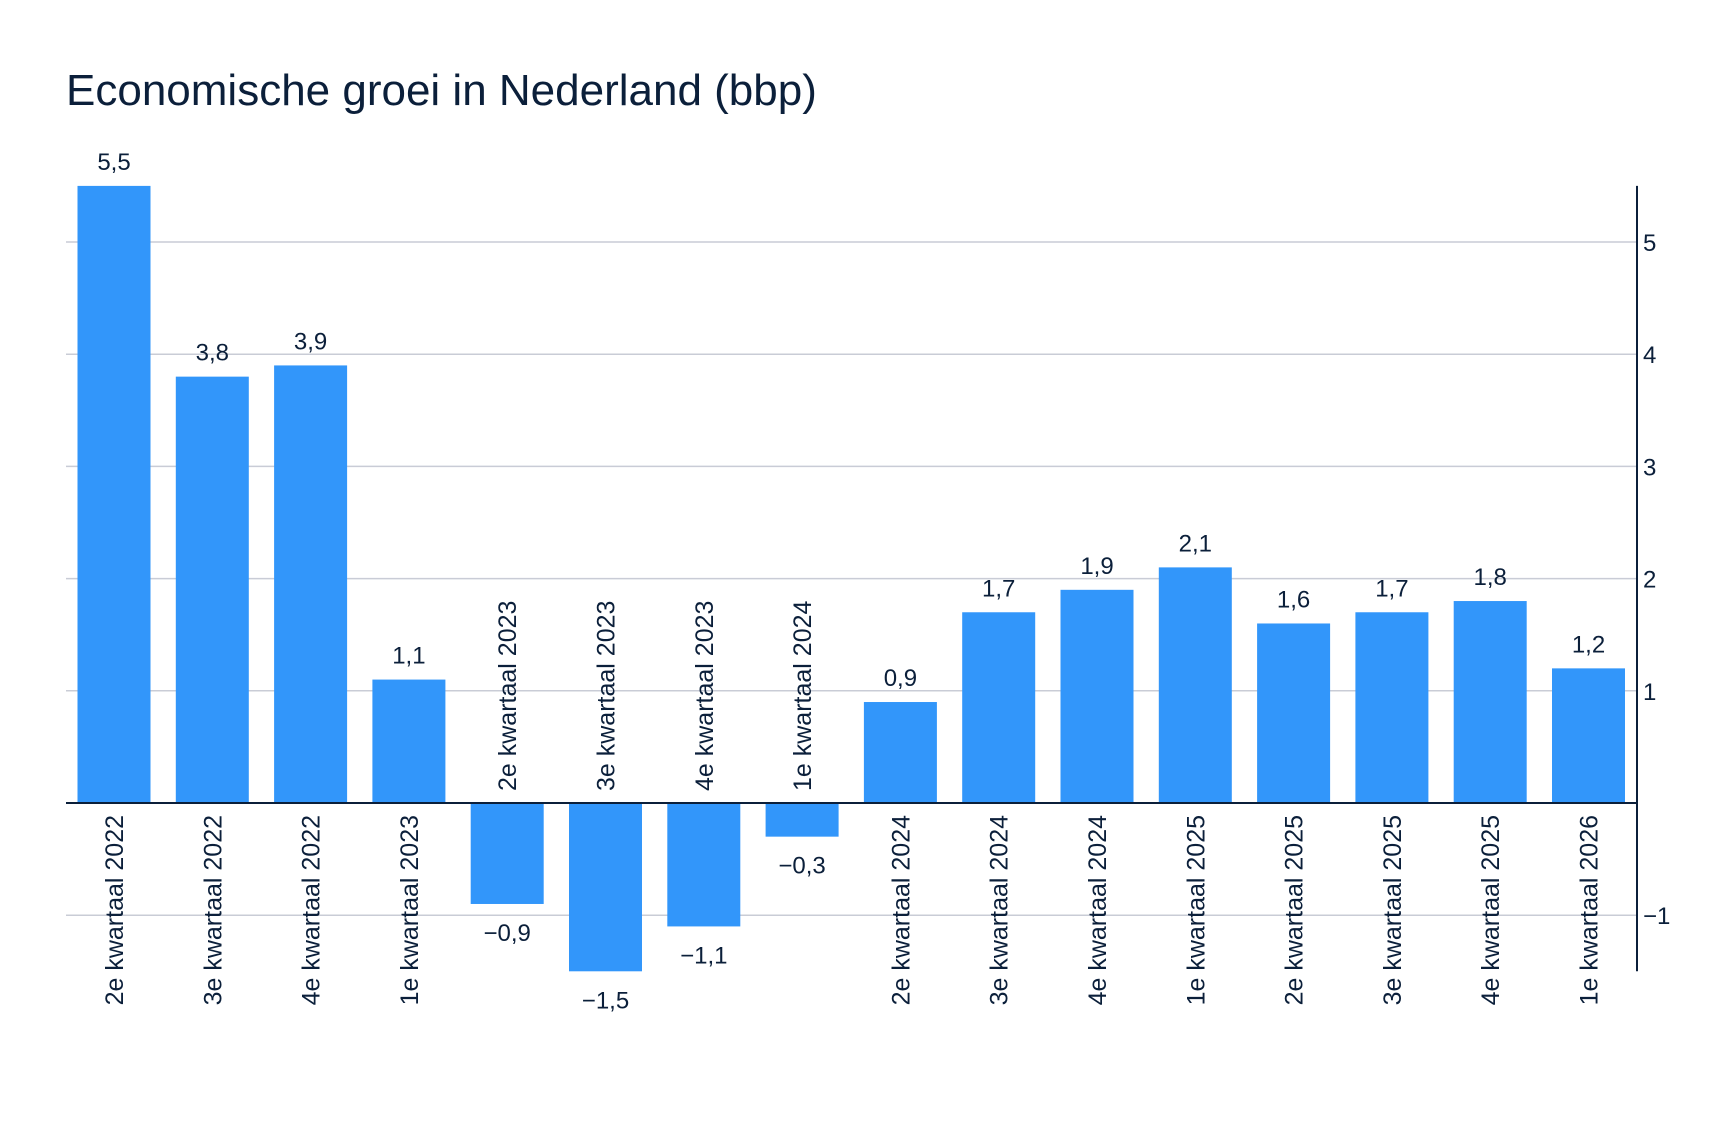  I want to click on x-tick-label: 3e kwartaal 2022, so click(213, 910).